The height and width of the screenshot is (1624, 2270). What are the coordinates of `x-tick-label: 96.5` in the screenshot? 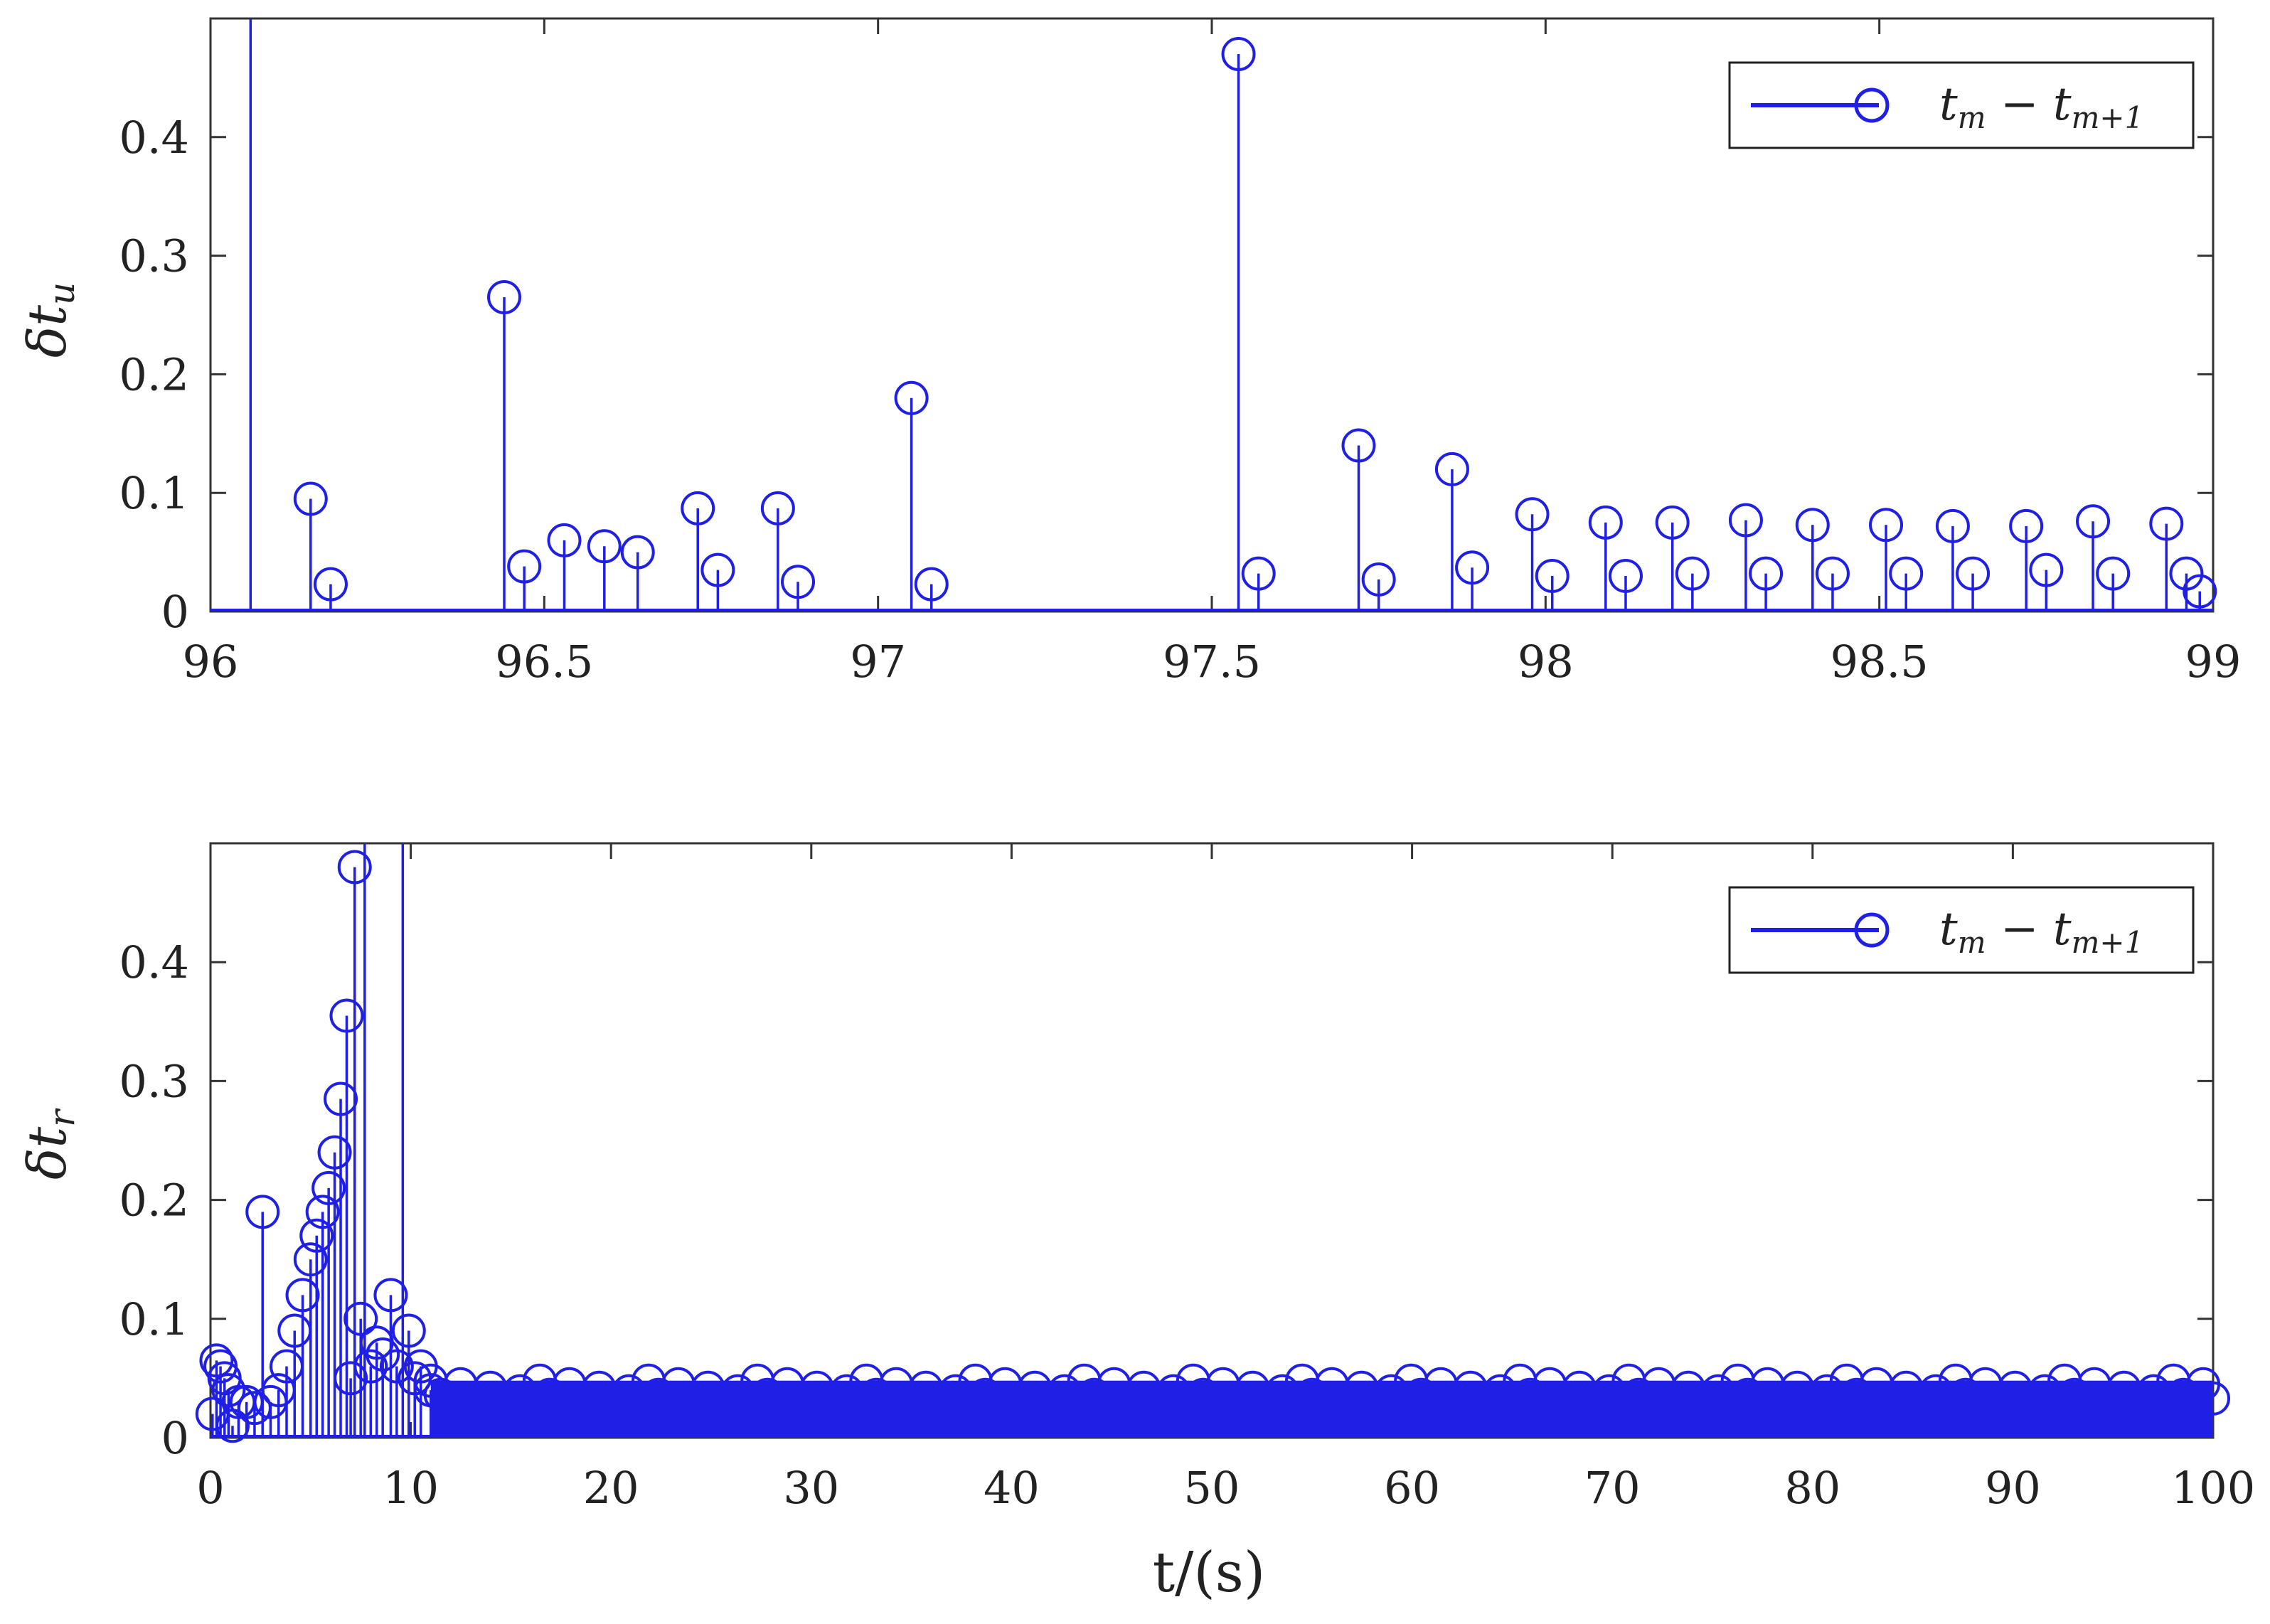 It's located at (544, 662).